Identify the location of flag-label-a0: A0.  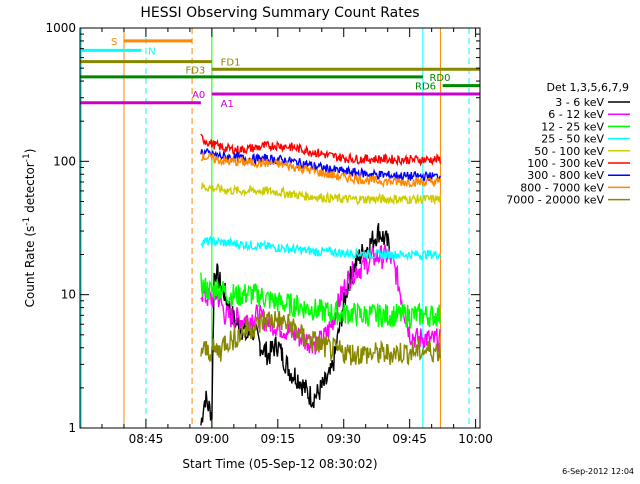
(198, 95).